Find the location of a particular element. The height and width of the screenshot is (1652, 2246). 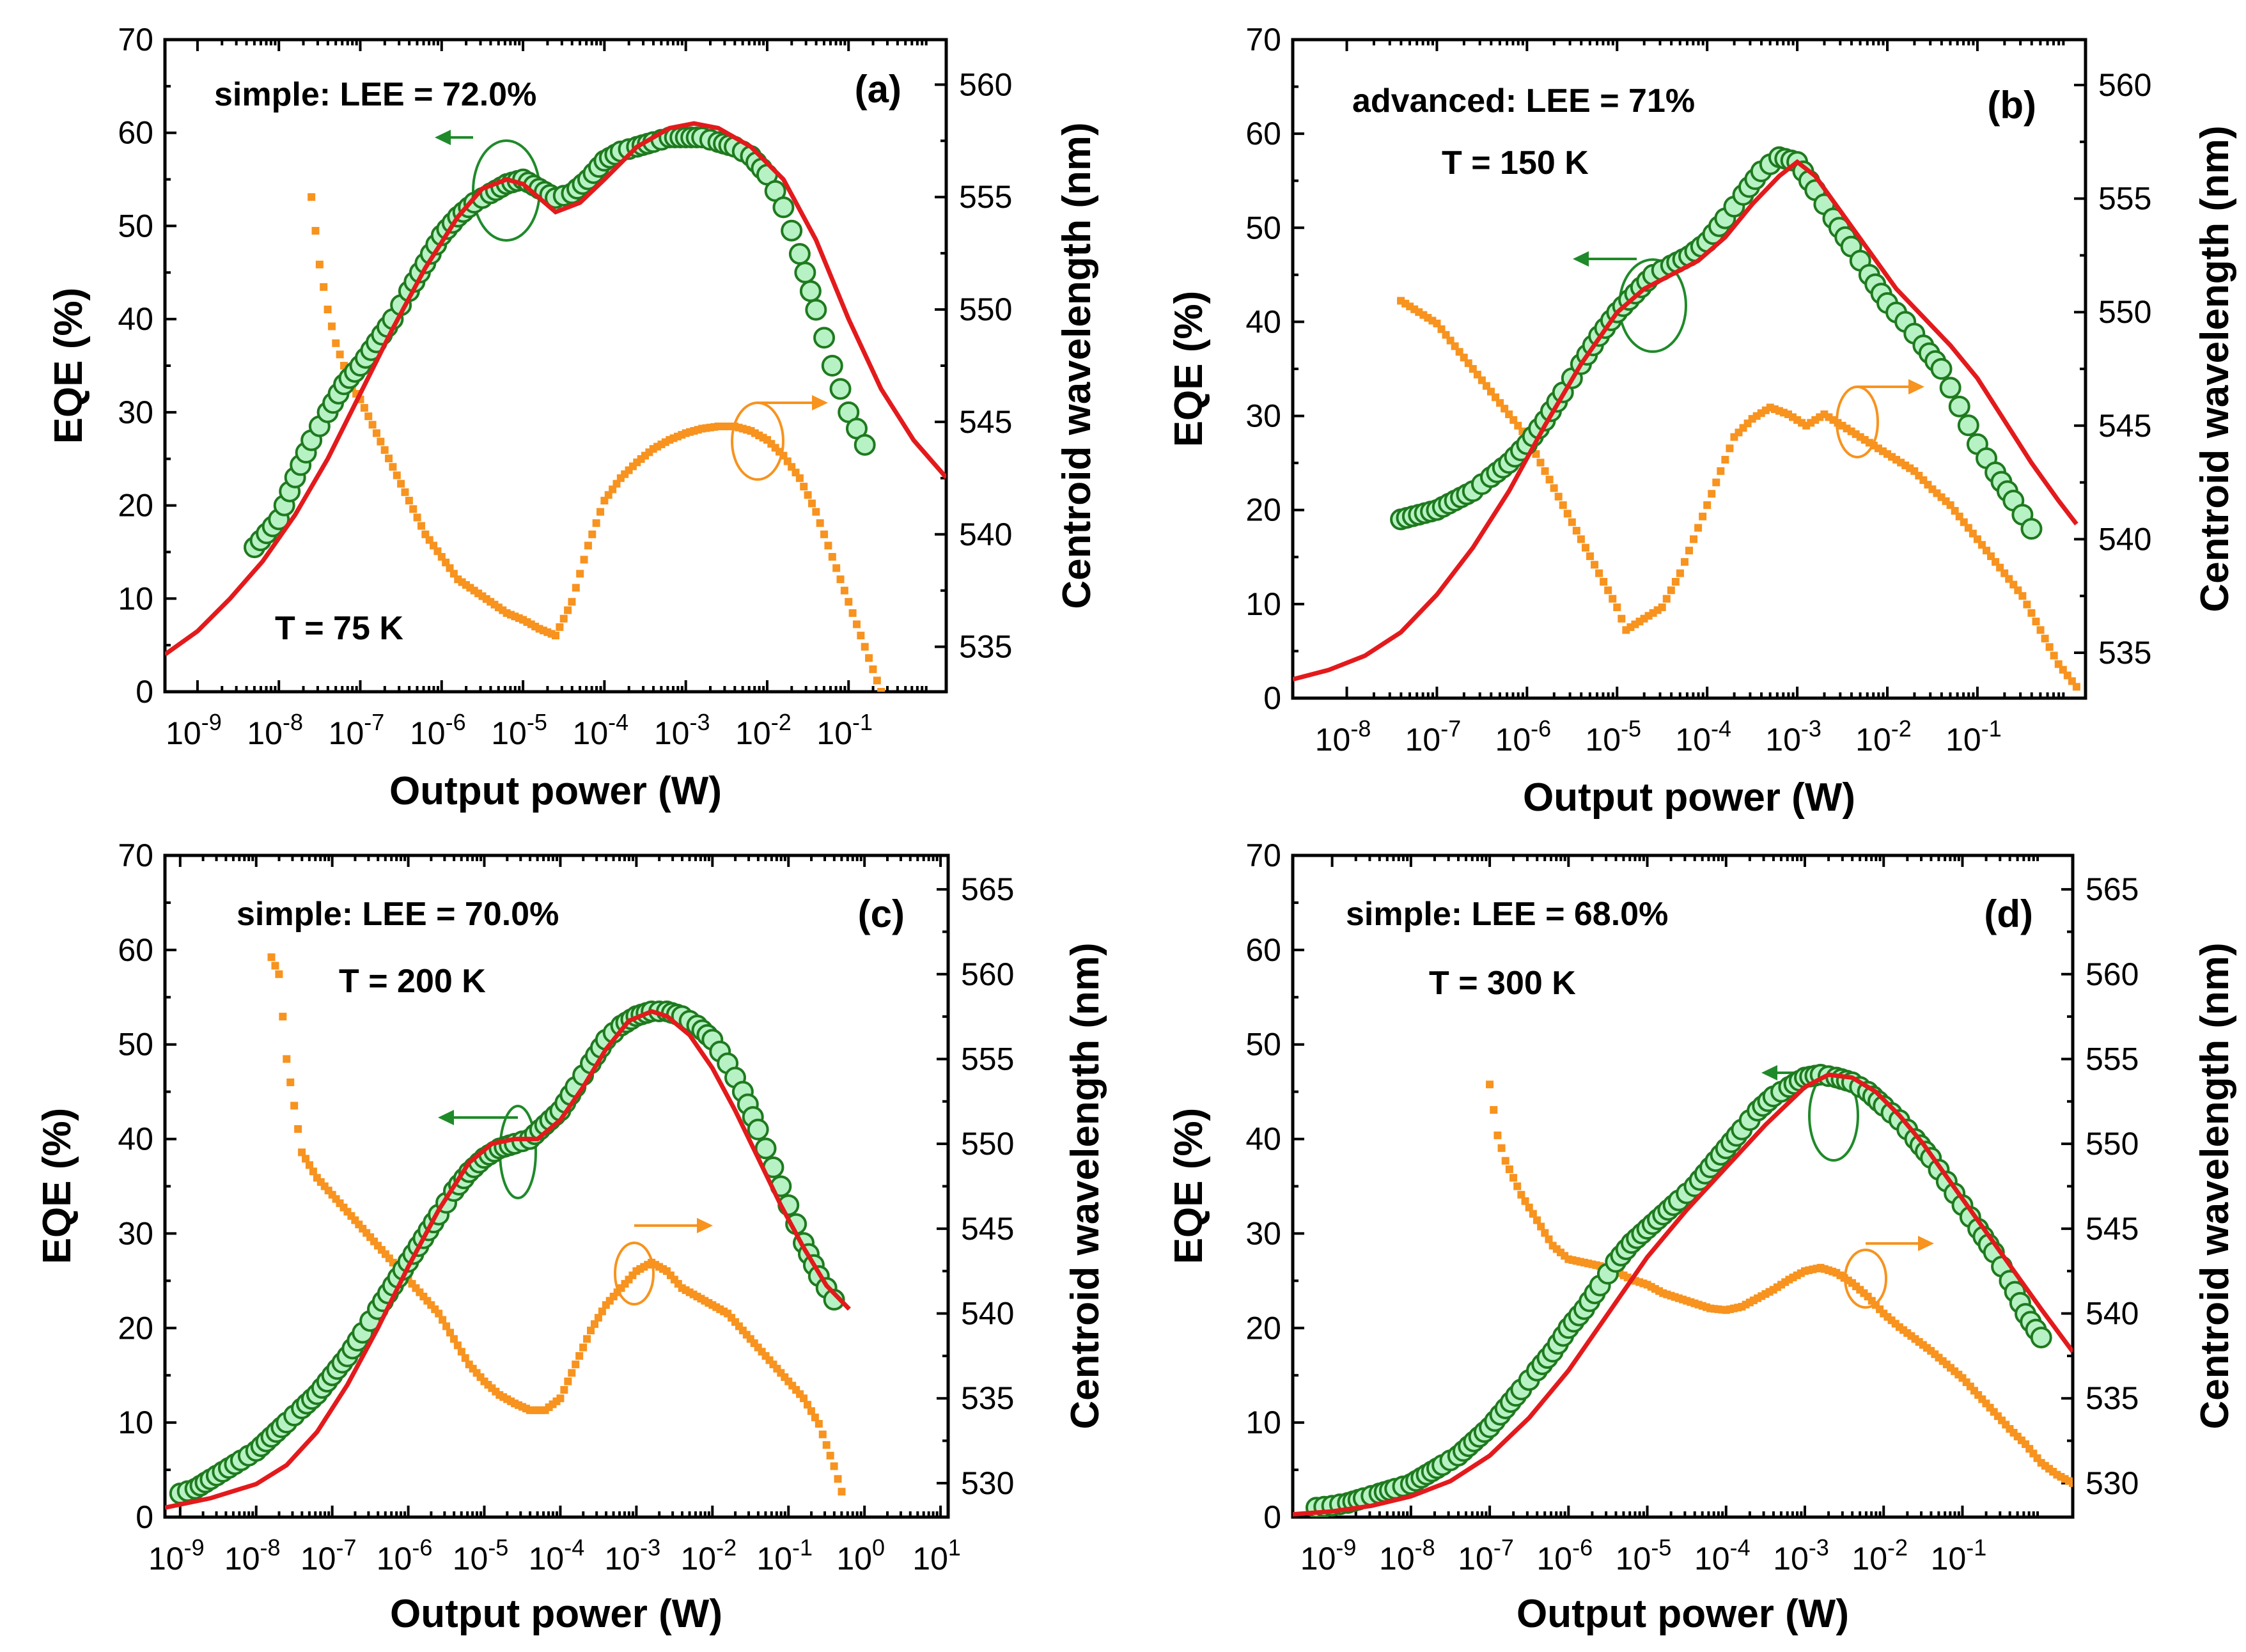

y-tick-label-right: 545 is located at coordinates (987, 1229).